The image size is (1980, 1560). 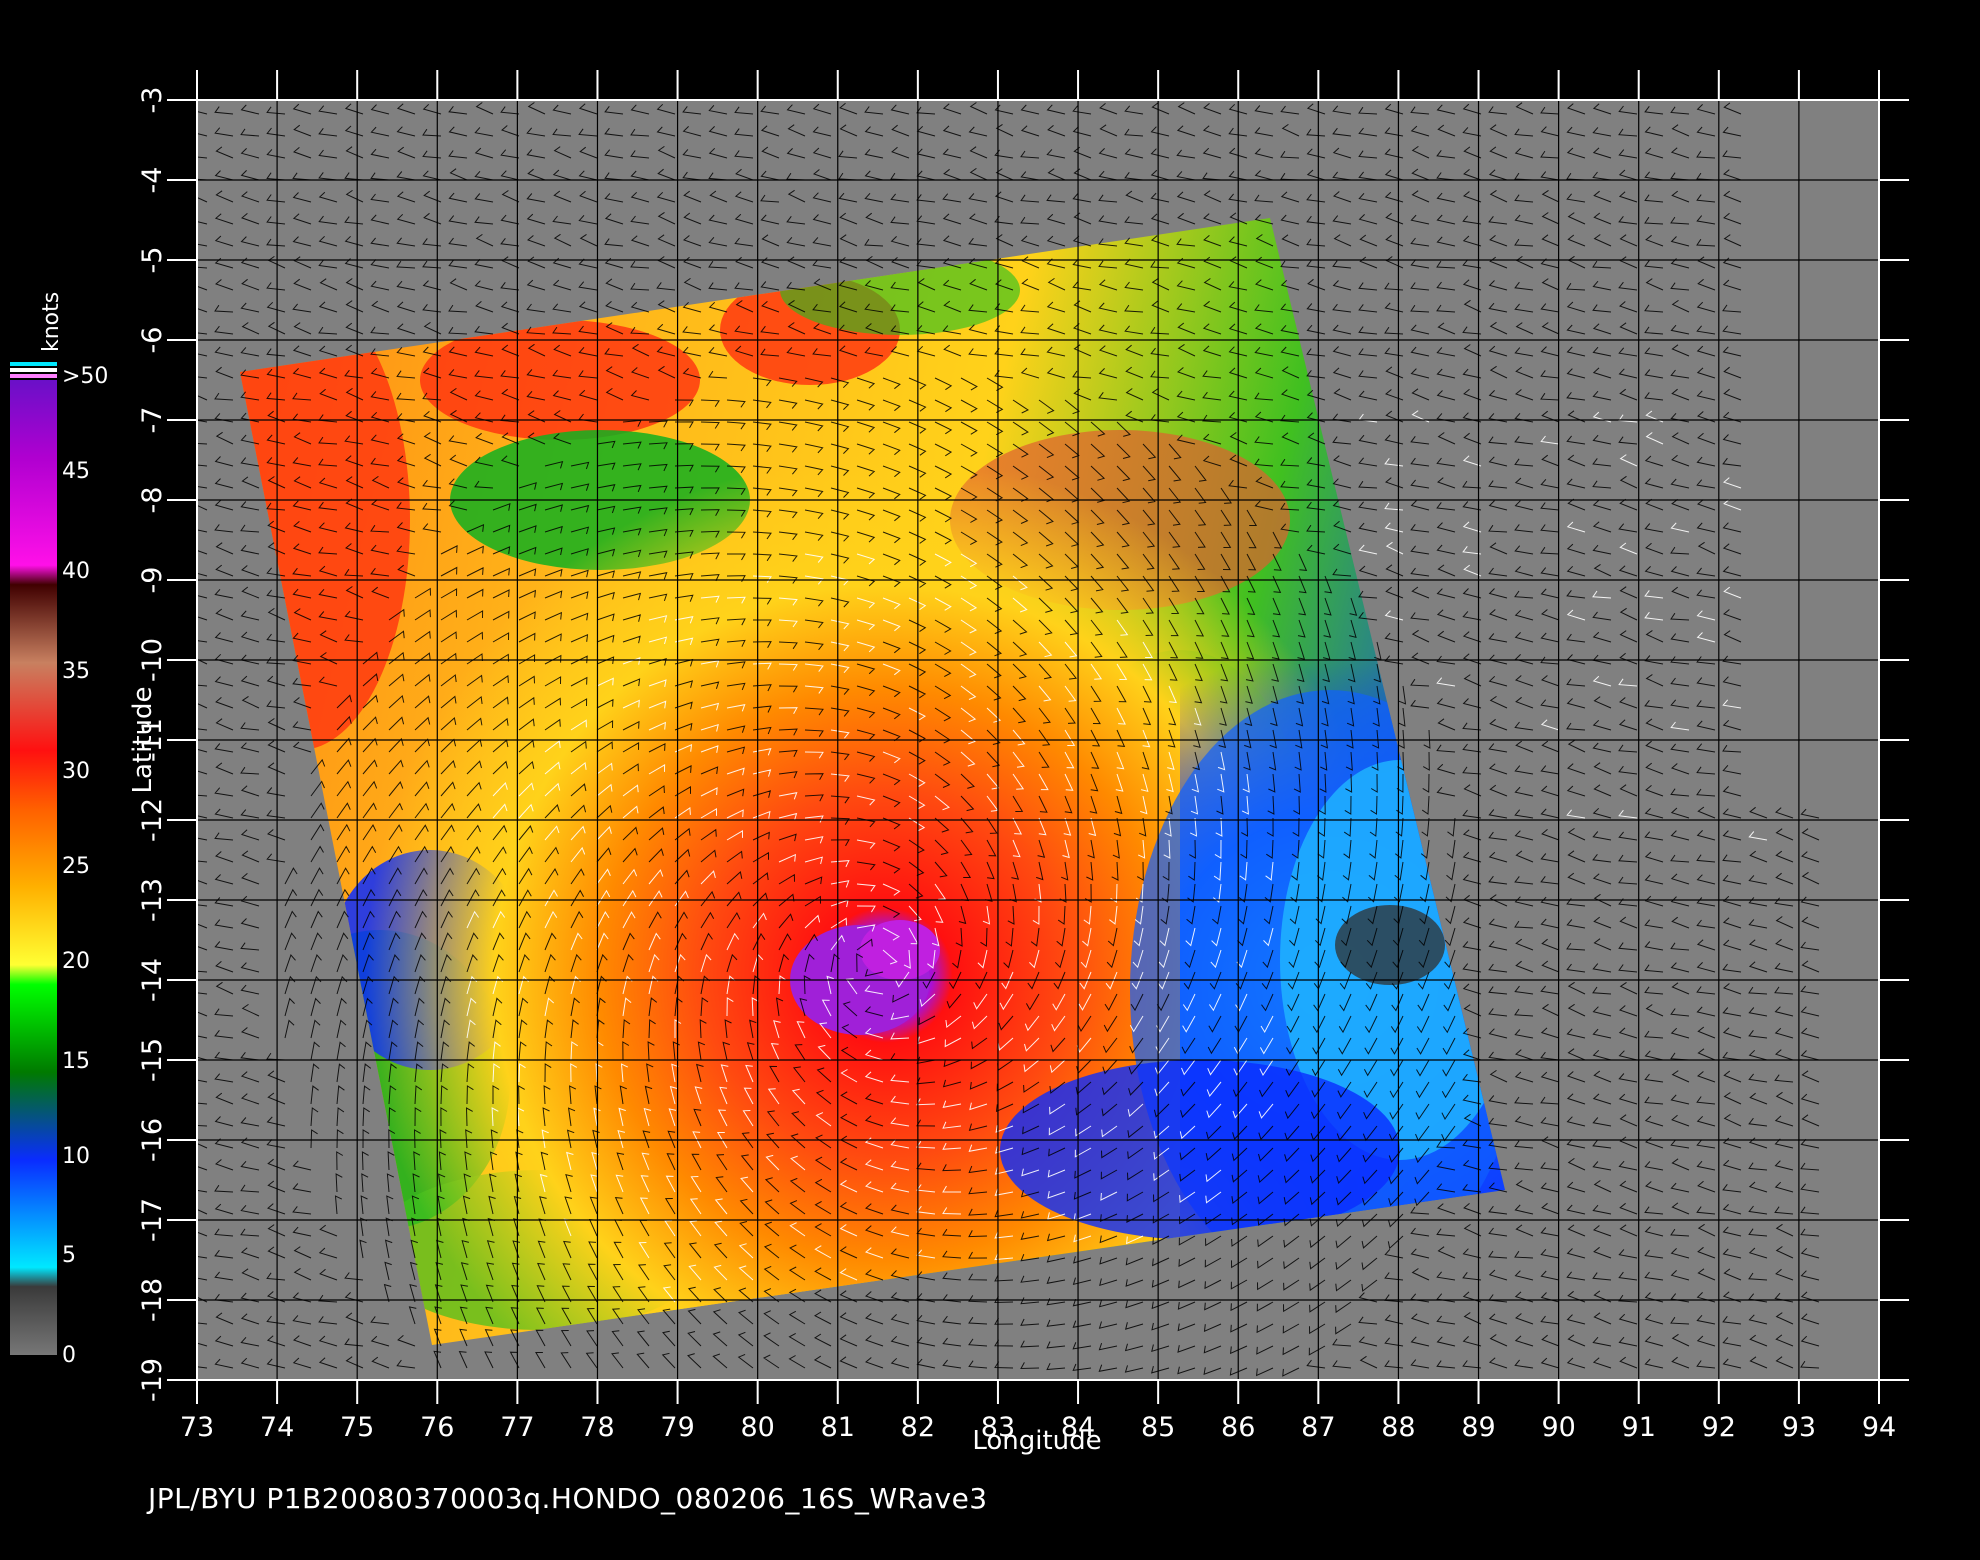 What do you see at coordinates (152, 180) in the screenshot?
I see `y-tick-label: -4` at bounding box center [152, 180].